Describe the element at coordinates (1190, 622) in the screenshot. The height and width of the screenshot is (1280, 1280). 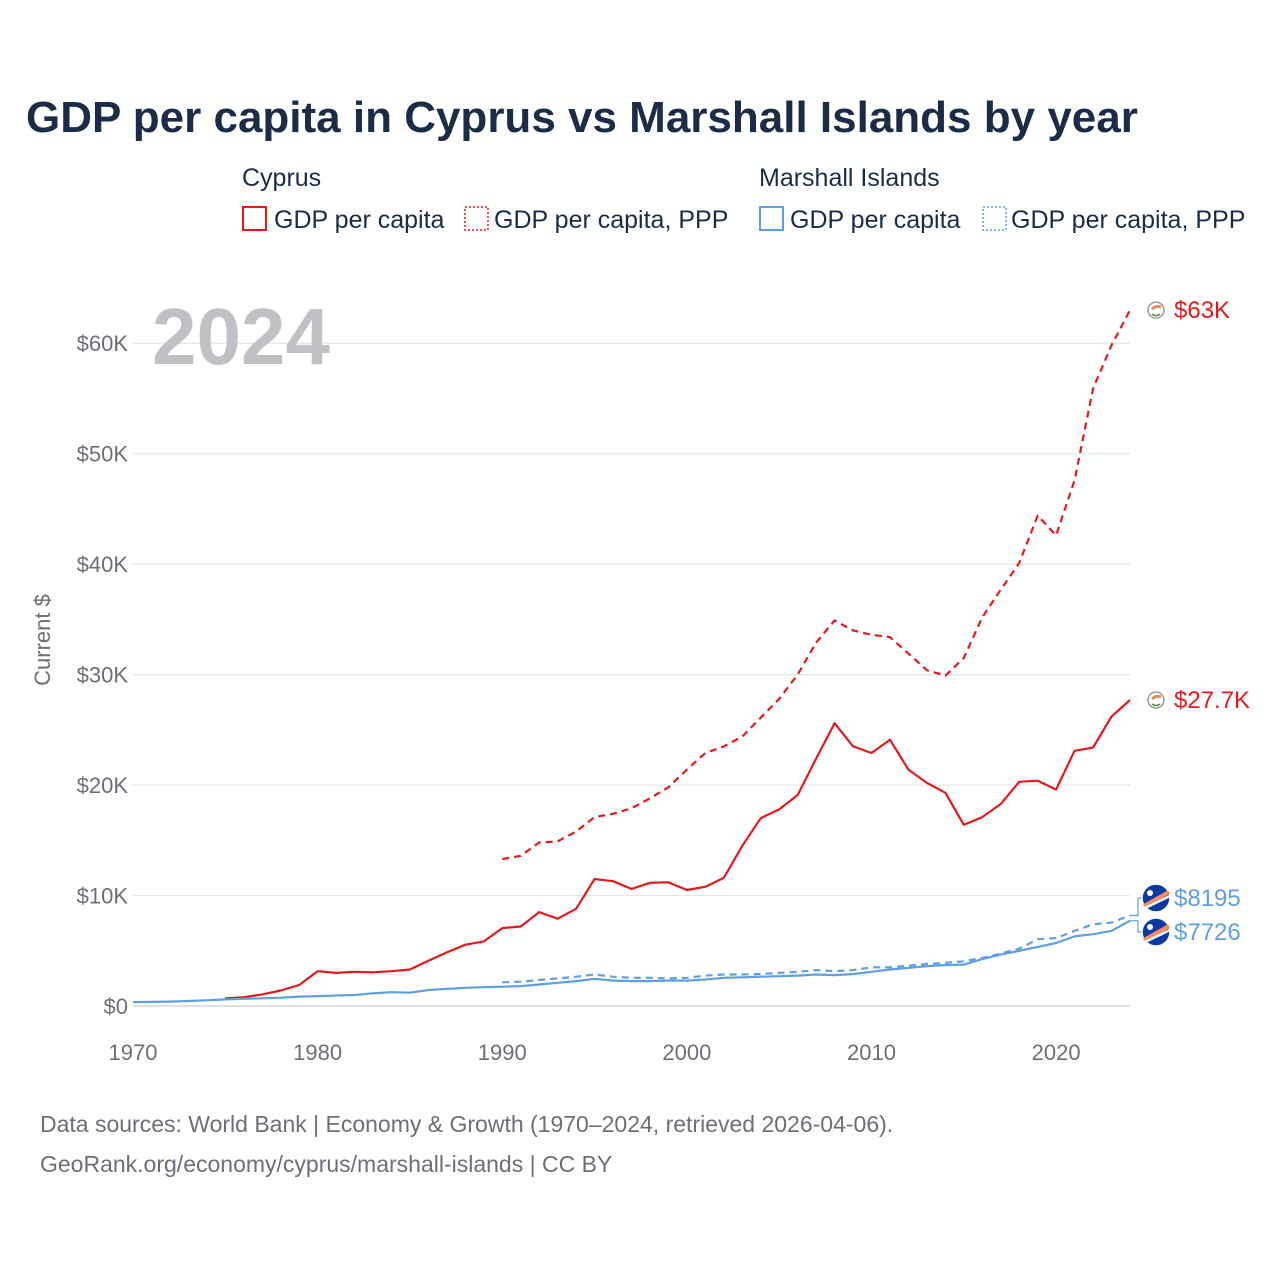
I see `end-markers: $27.7K $63K $7726 $8195` at that location.